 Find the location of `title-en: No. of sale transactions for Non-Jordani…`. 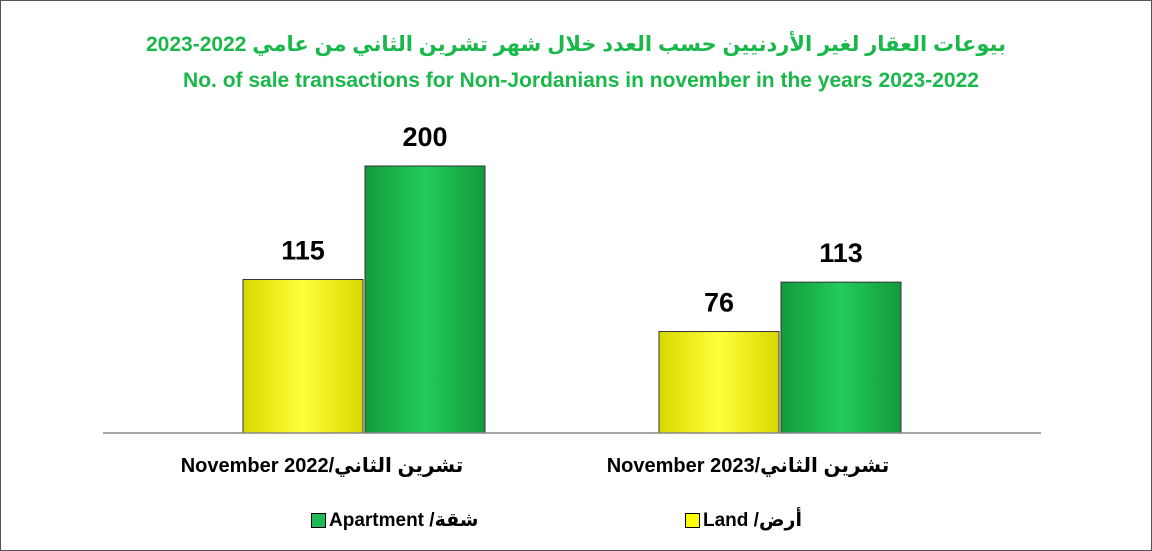

title-en: No. of sale transactions for Non-Jordani… is located at coordinates (581, 80).